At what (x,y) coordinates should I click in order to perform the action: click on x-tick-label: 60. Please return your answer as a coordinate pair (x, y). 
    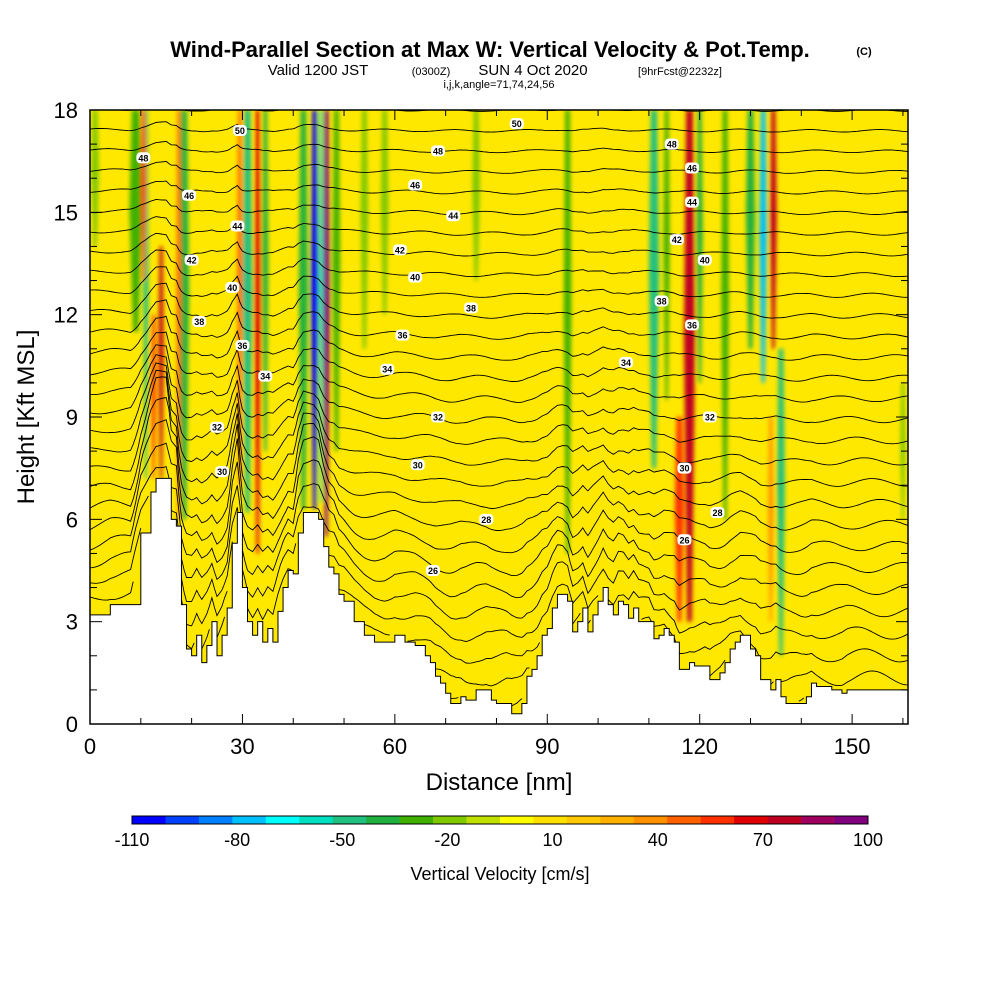
    Looking at the image, I should click on (395, 746).